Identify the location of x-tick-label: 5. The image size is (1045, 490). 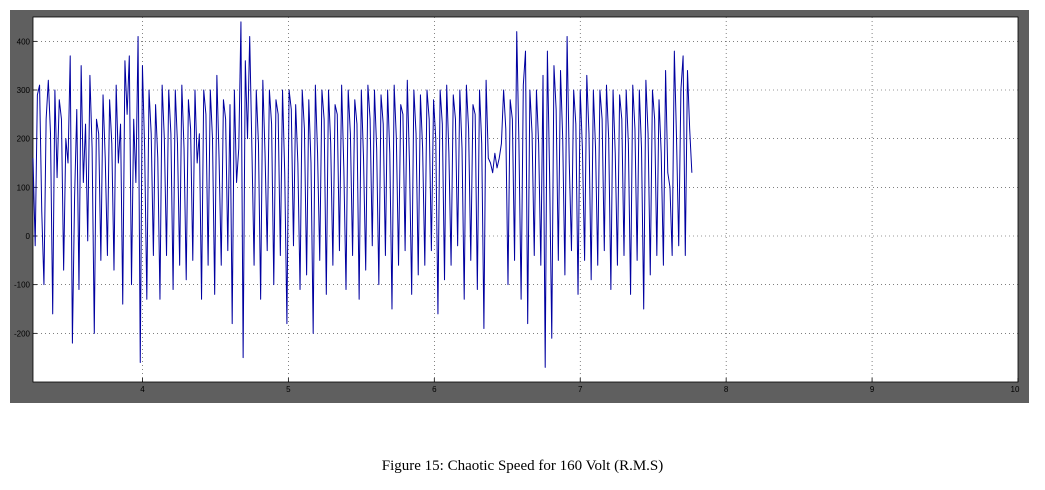
(288, 389).